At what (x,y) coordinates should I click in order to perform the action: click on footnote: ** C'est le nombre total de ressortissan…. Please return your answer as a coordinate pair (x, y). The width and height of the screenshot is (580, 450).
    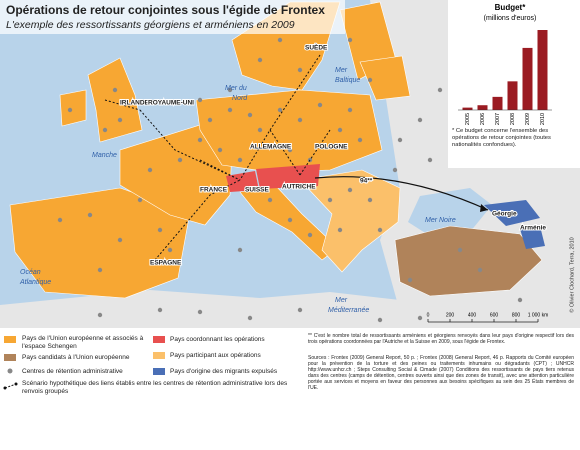
    Looking at the image, I should click on (441, 339).